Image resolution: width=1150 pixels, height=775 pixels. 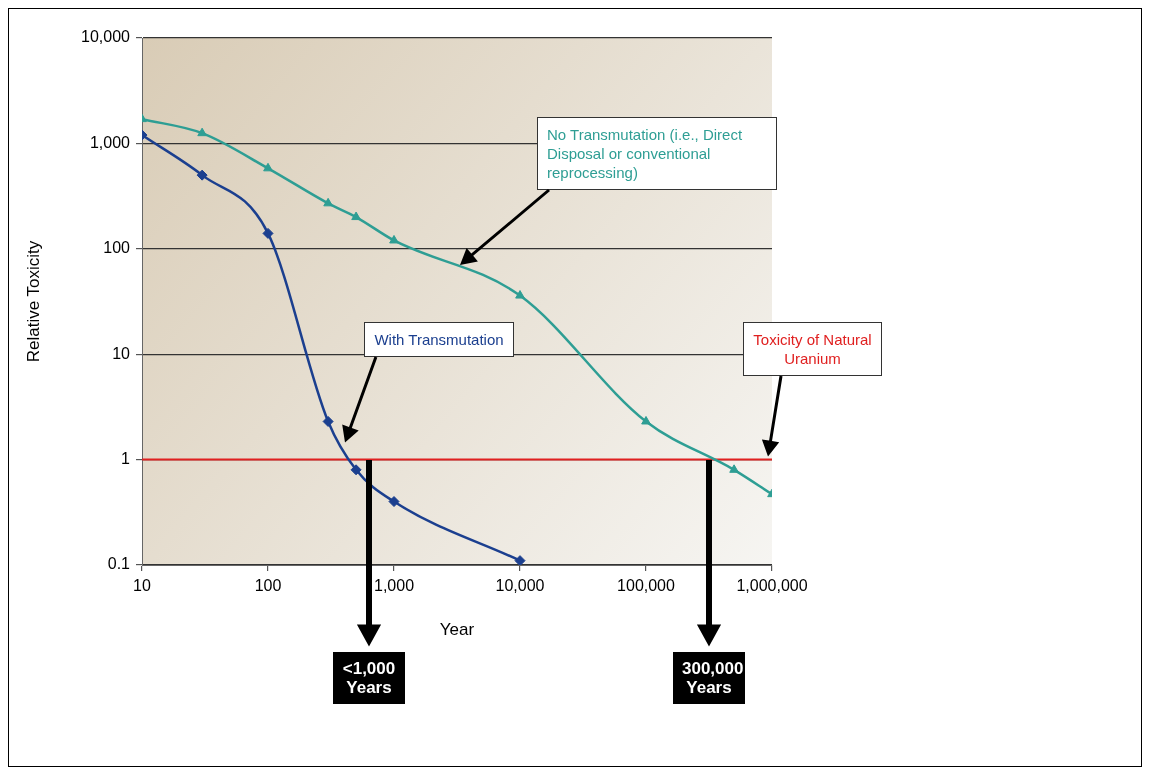 I want to click on y-tick-label: 10, so click(x=121, y=353).